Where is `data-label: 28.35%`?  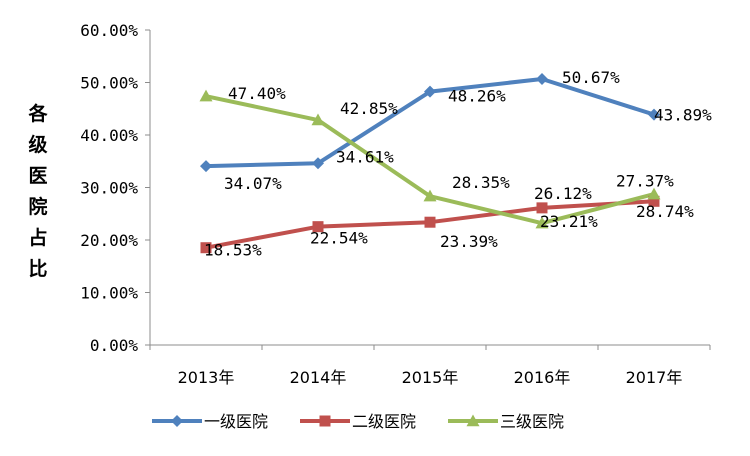 data-label: 28.35% is located at coordinates (481, 182).